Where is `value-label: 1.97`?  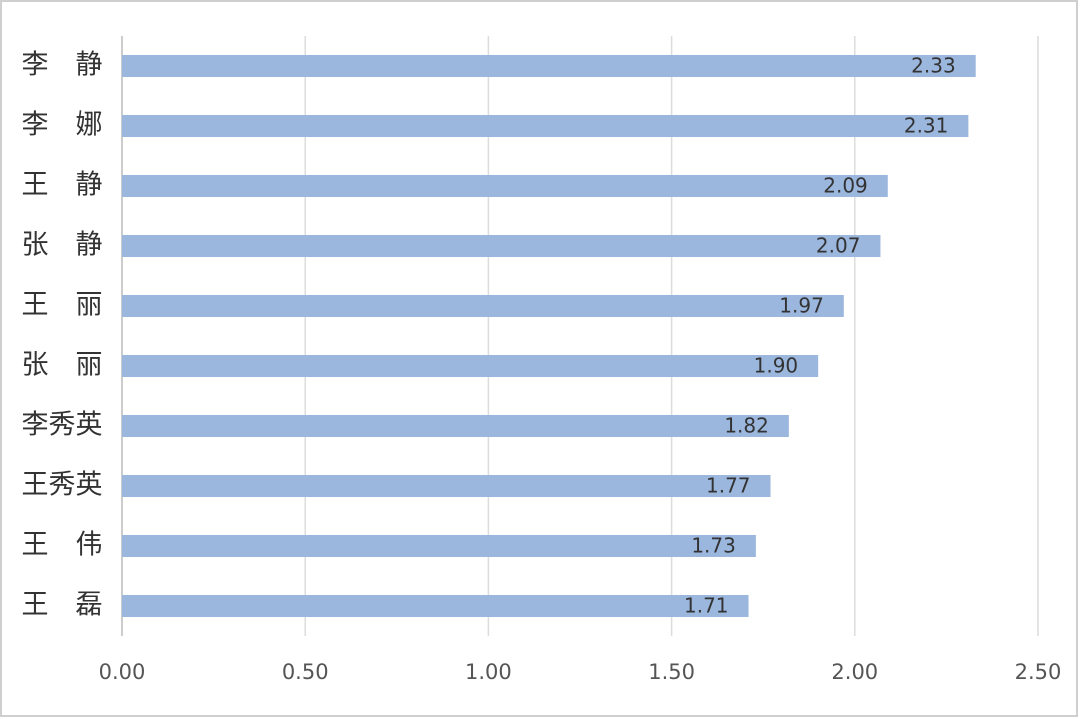 value-label: 1.97 is located at coordinates (801, 306).